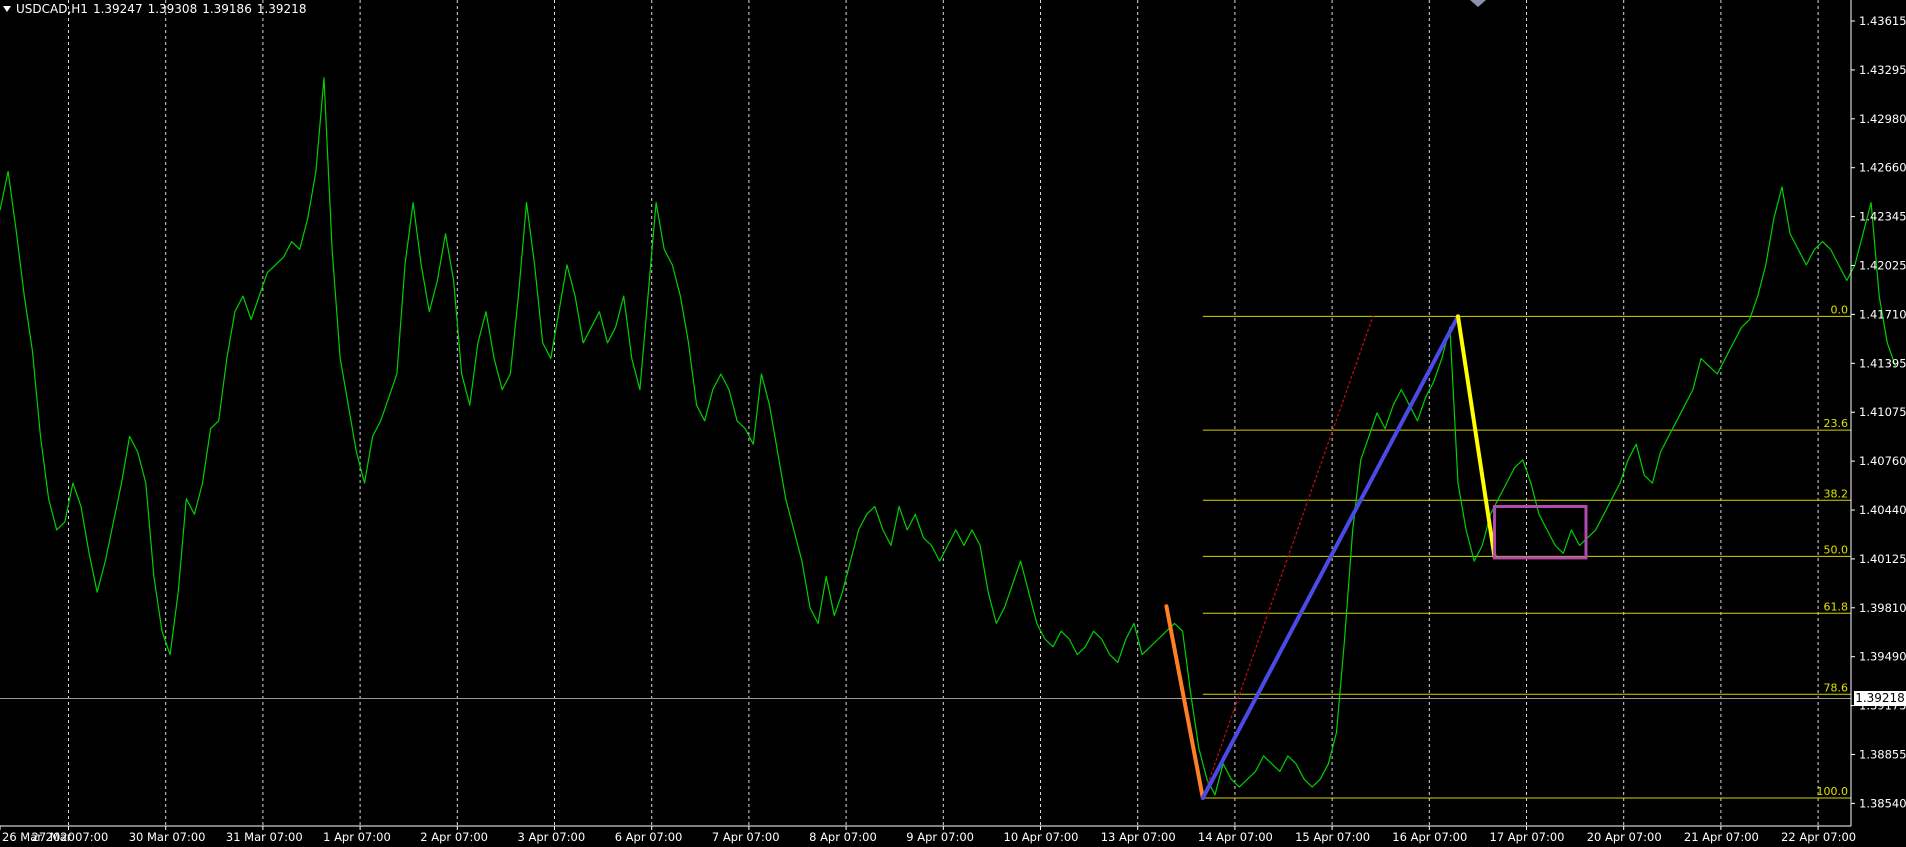  Describe the element at coordinates (1527, 837) in the screenshot. I see `x-tick-label: 17 Apr 07:00` at that location.